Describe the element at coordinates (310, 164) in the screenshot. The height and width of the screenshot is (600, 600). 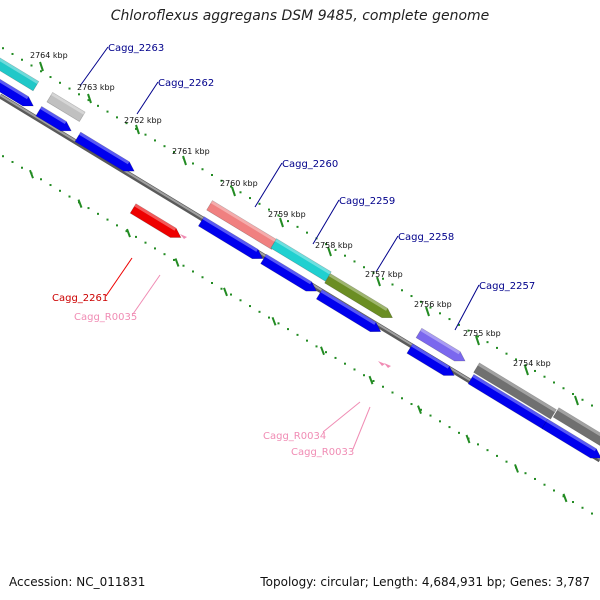
I see `gene-label: Cagg_2260` at that location.